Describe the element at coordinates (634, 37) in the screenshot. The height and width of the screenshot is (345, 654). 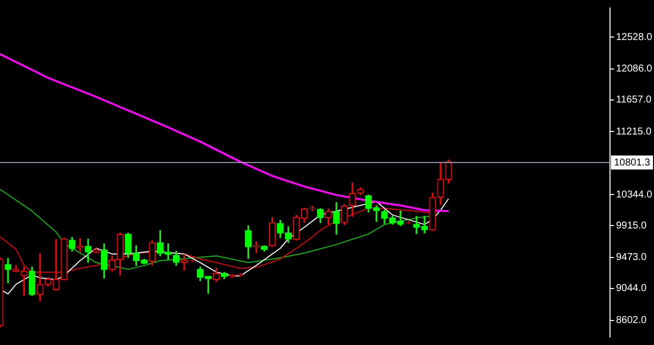
I see `y-tick-label: 12528.0` at that location.